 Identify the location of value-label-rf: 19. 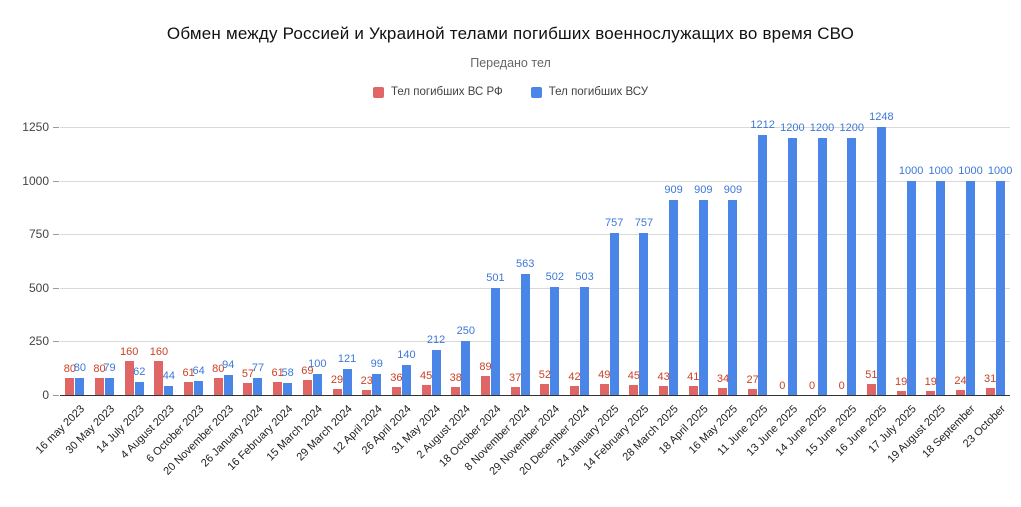
(930, 381).